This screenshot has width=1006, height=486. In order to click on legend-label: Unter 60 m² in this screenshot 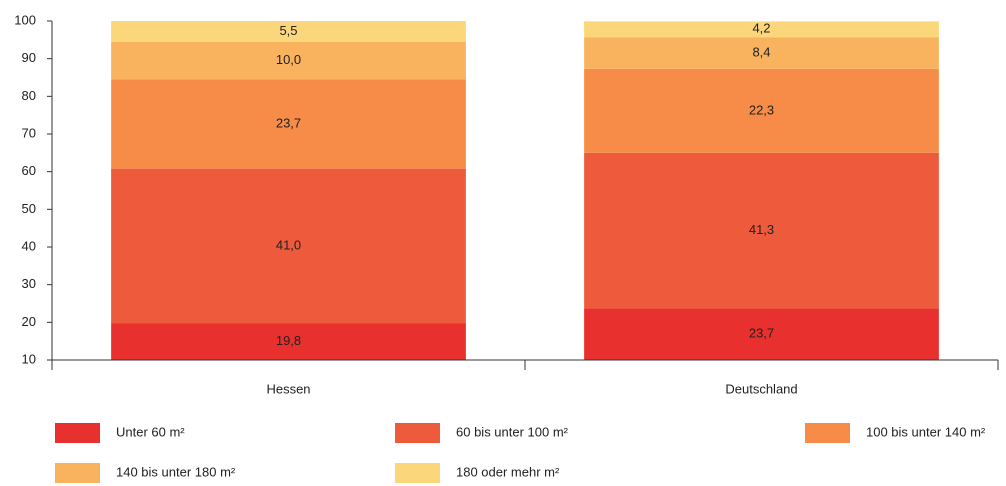, I will do `click(150, 431)`.